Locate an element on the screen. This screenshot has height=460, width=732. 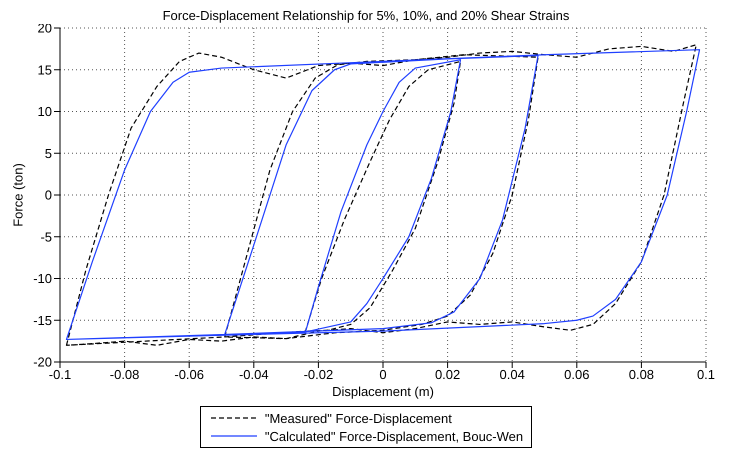
y-tick-label: 5 is located at coordinates (48, 153).